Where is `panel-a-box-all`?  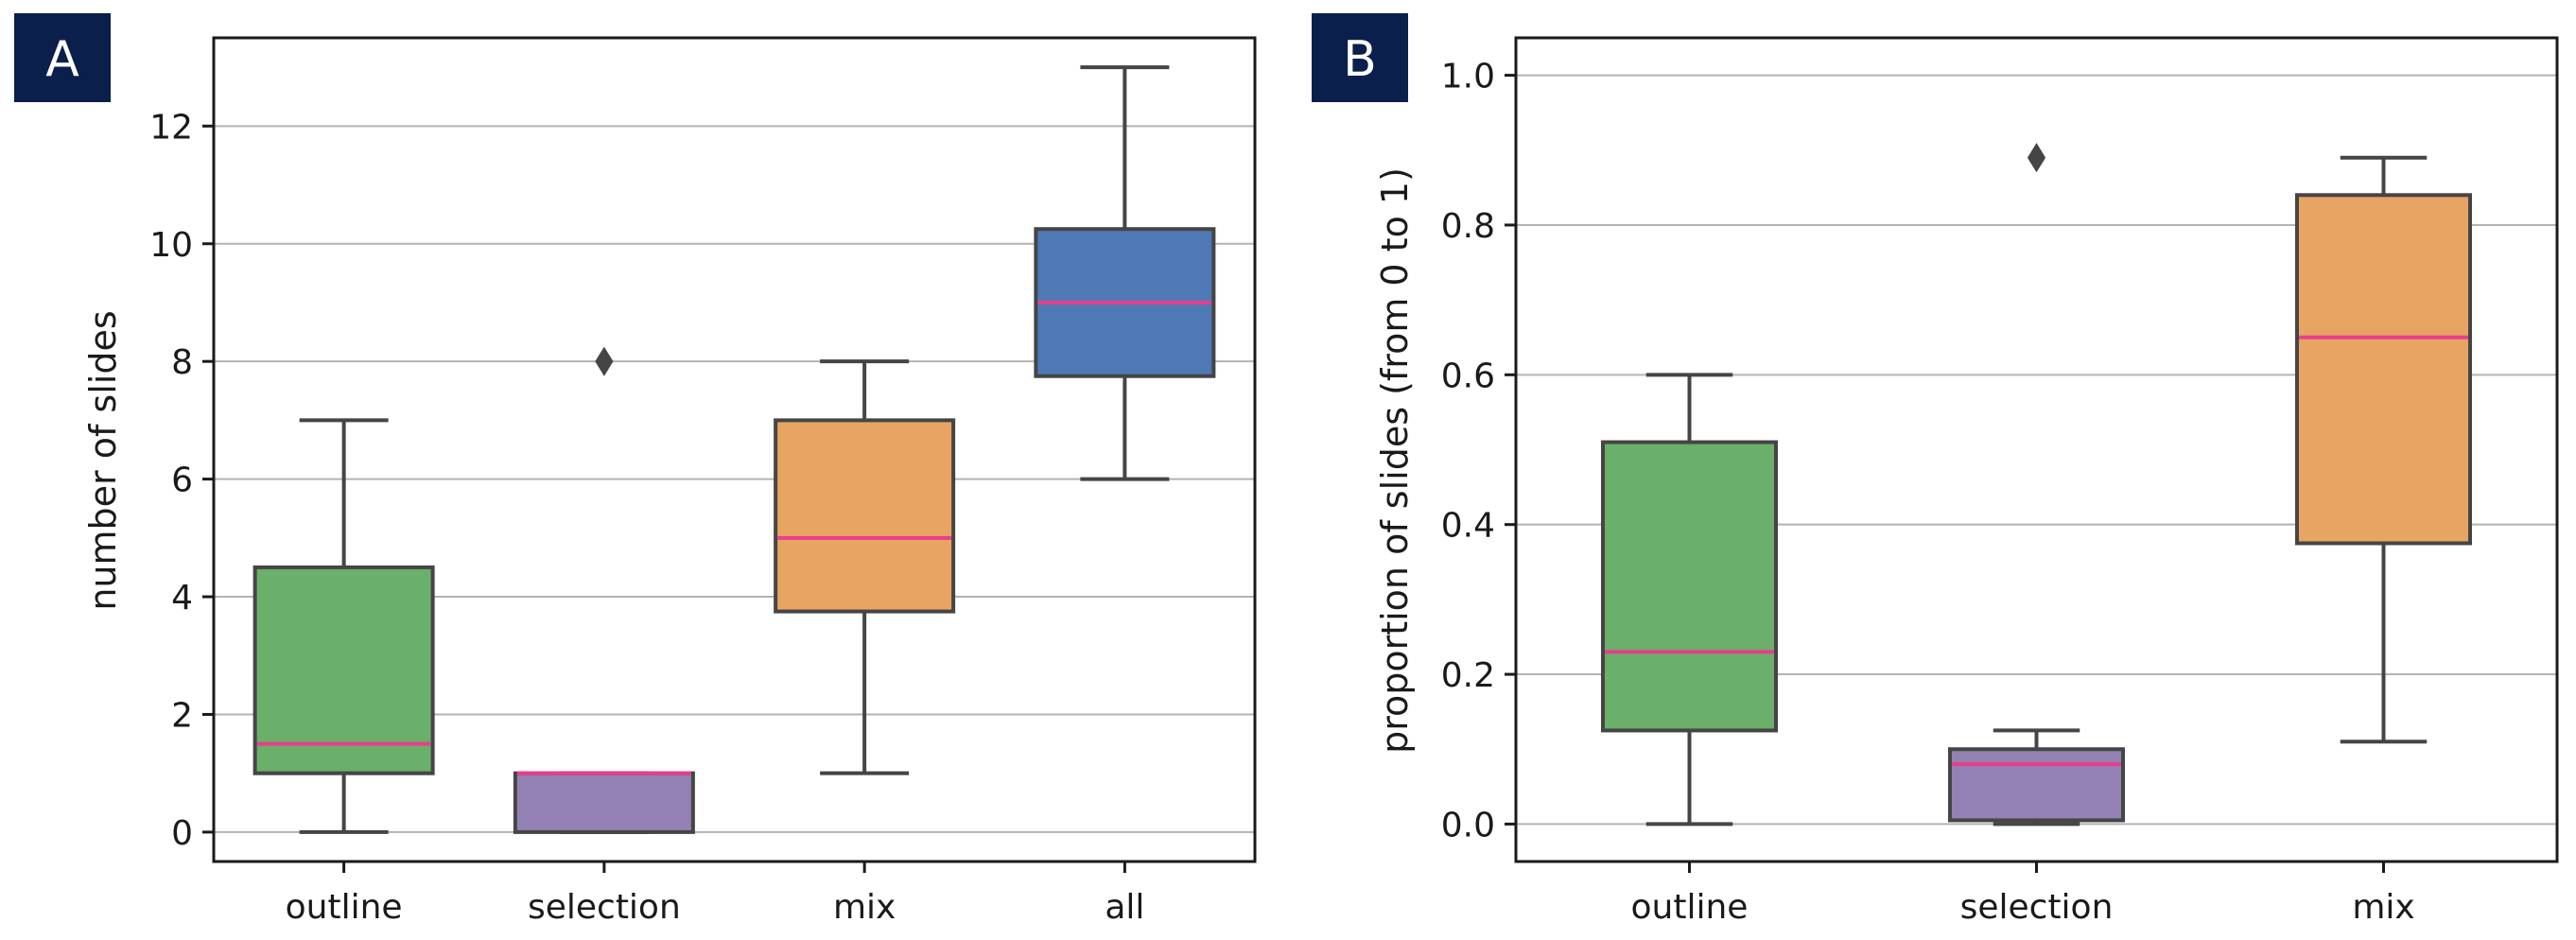 panel-a-box-all is located at coordinates (1125, 273).